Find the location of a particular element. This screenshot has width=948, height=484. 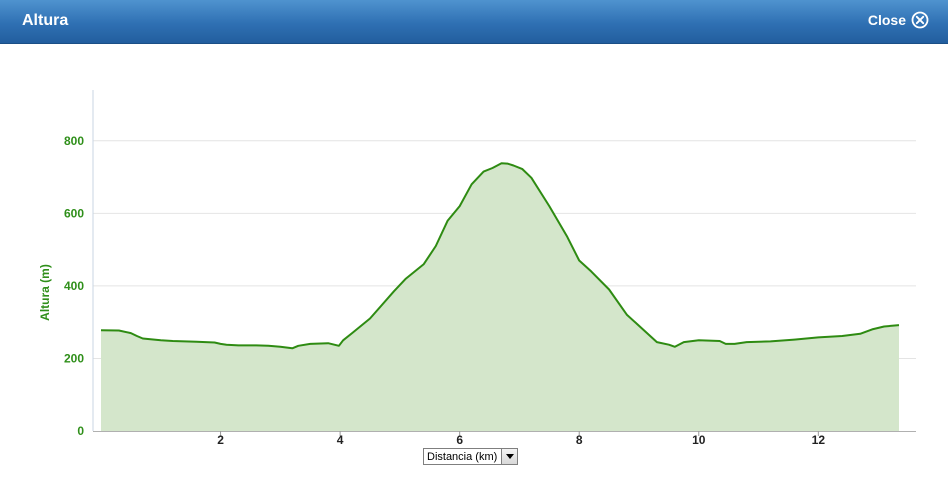

y-tick-label: 600 is located at coordinates (74, 213).